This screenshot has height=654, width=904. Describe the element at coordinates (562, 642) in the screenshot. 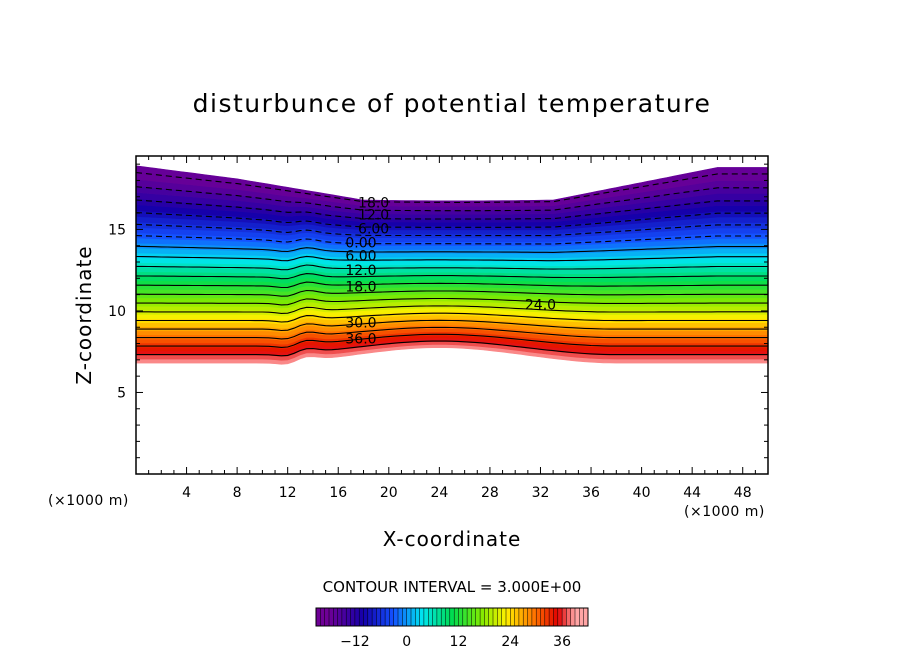

I see `colorbar-tick-label: 36` at that location.